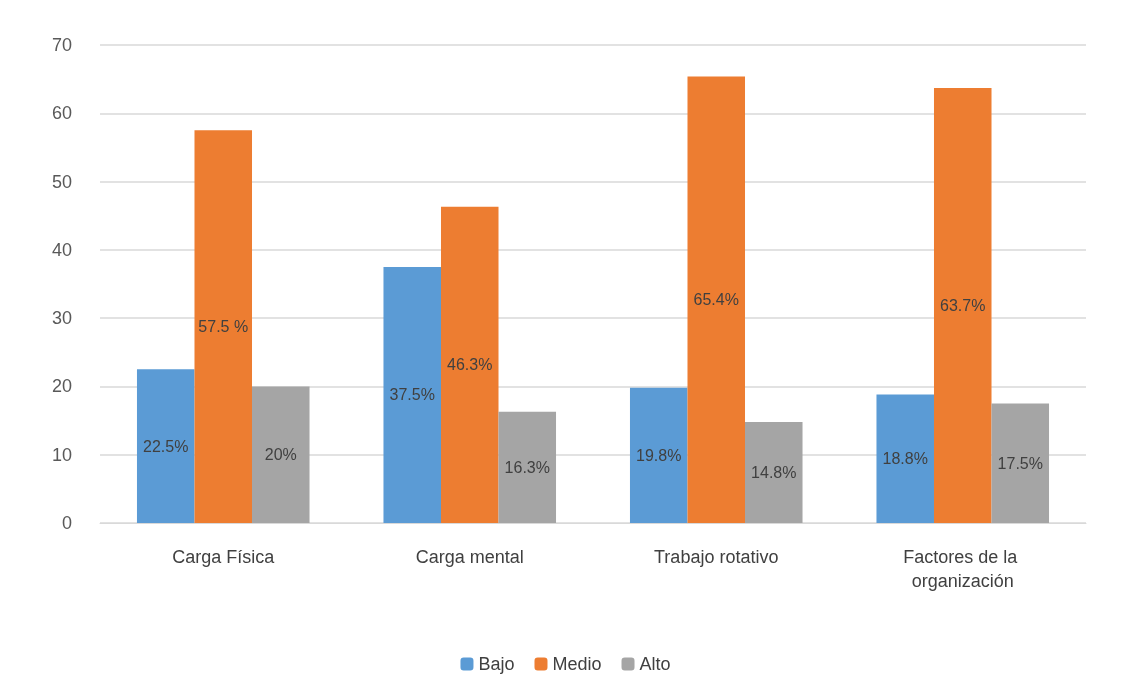  Describe the element at coordinates (224, 557) in the screenshot. I see `x-tick-label: Carga Física` at that location.